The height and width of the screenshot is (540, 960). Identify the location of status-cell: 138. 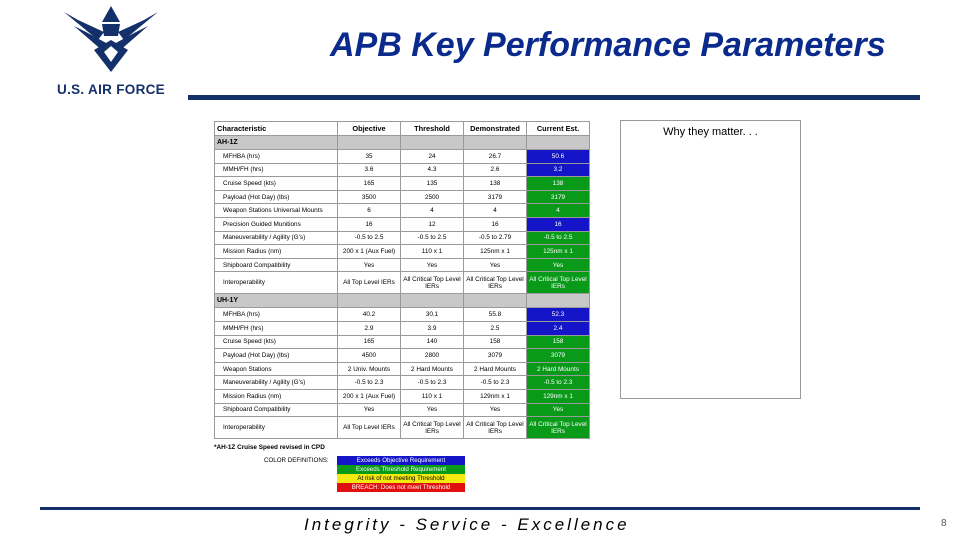
(558, 183).